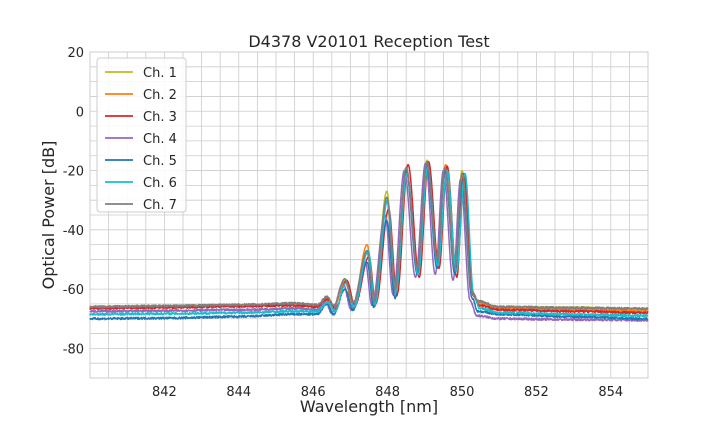 This screenshot has height=436, width=720. I want to click on legend-label: Ch. 6, so click(160, 183).